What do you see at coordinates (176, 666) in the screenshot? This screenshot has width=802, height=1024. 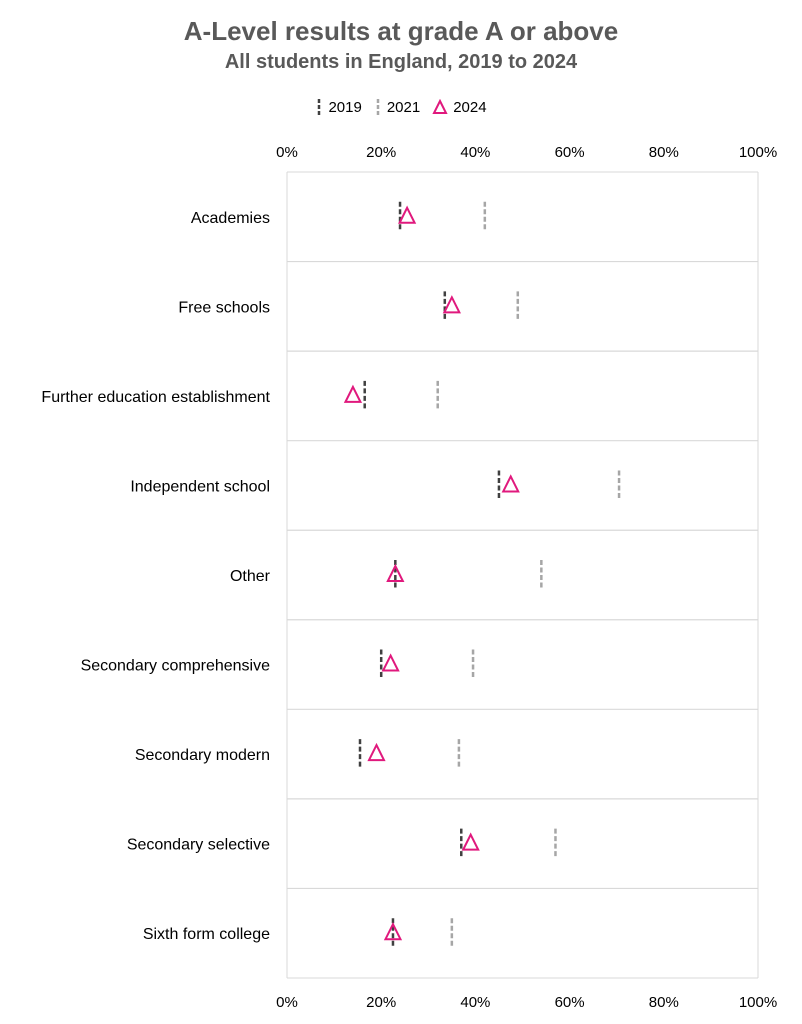 I see `category-label: Secondary comprehensive` at bounding box center [176, 666].